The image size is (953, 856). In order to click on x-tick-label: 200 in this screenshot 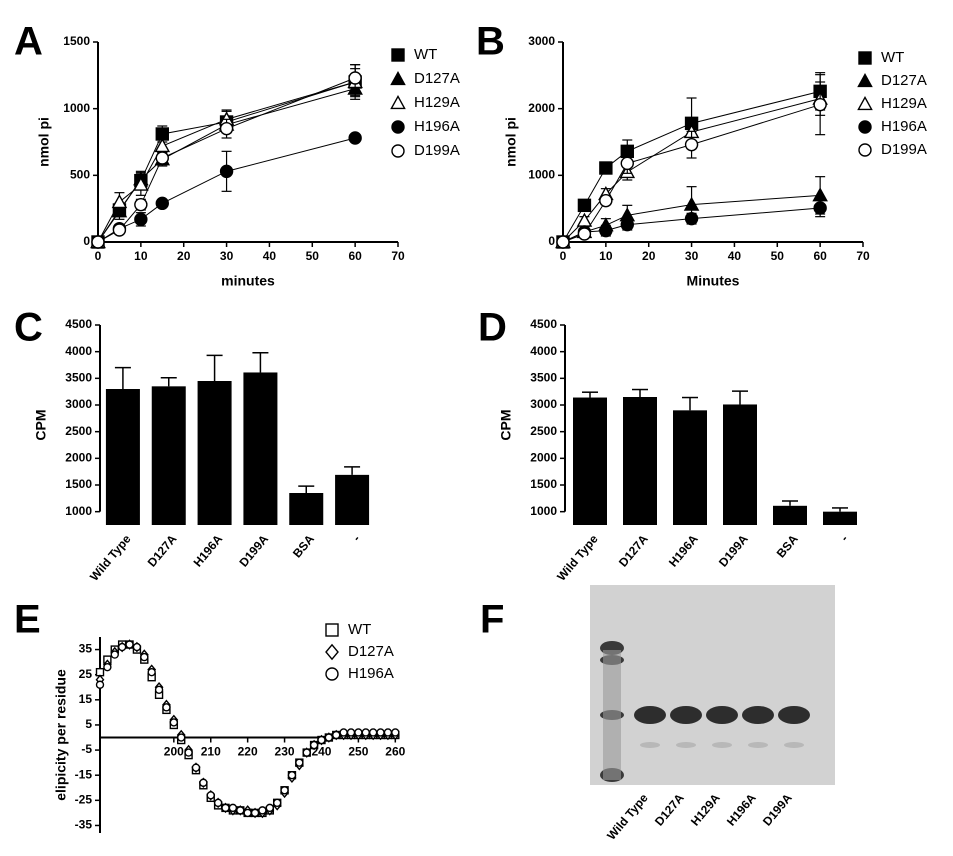, I will do `click(174, 752)`.